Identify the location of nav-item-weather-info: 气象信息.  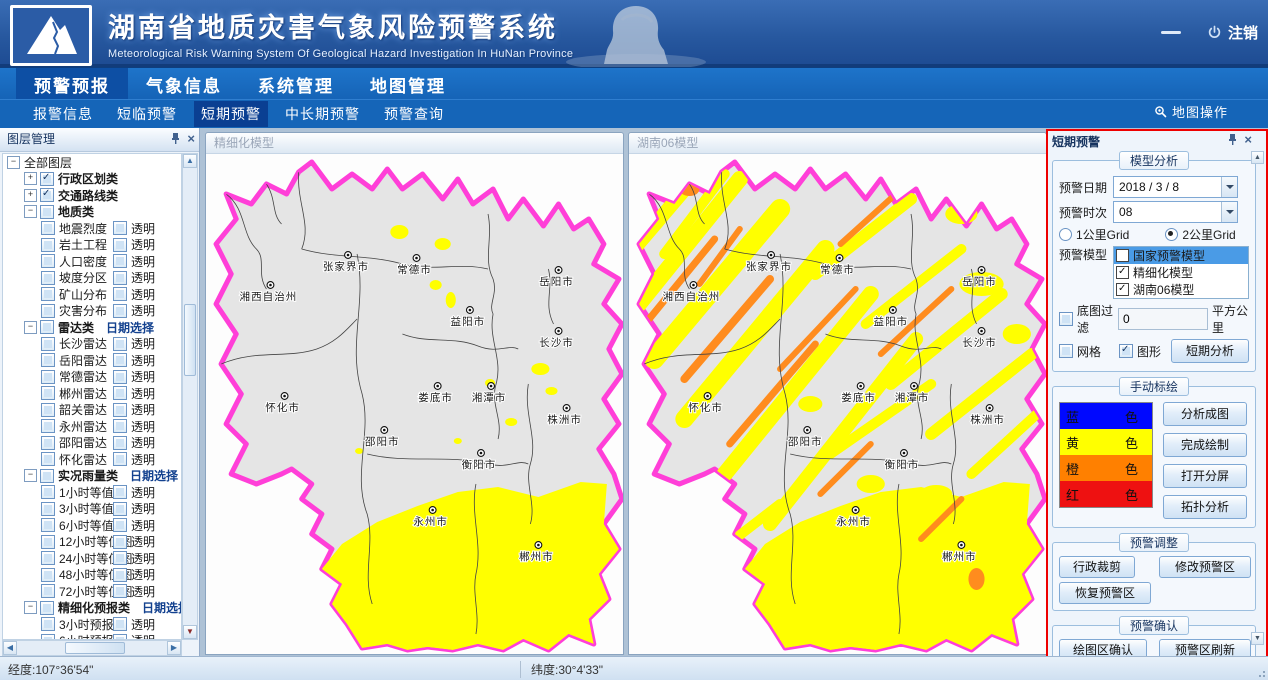
(184, 86).